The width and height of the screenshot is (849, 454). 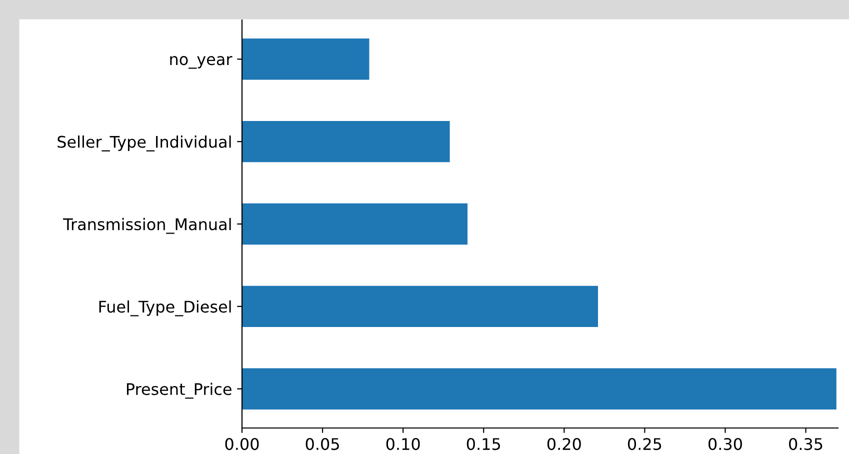 What do you see at coordinates (805, 444) in the screenshot?
I see `x-tick-label: 0.35` at bounding box center [805, 444].